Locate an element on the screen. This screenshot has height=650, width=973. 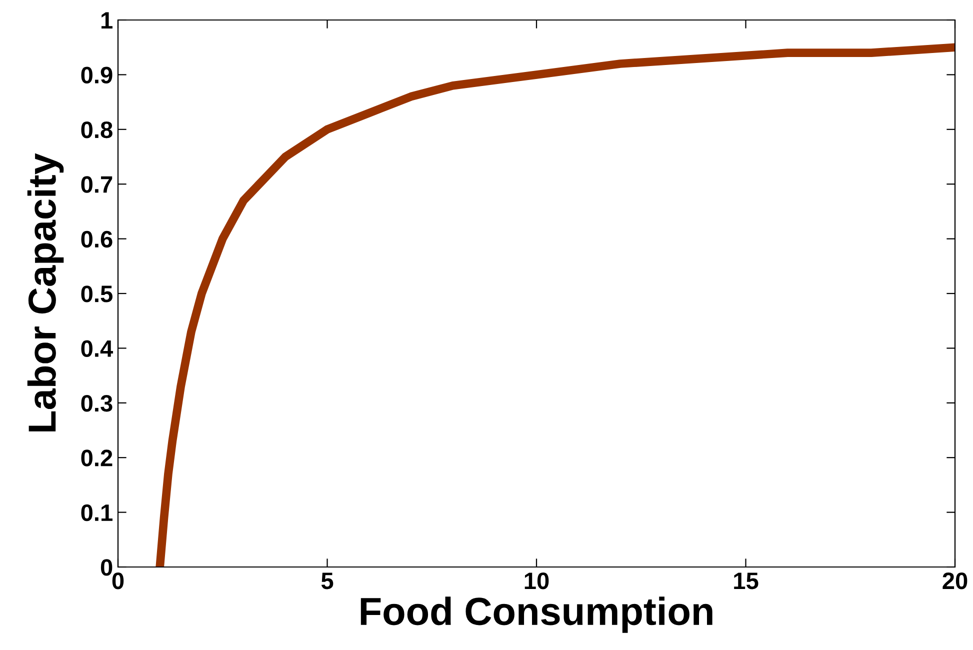
y-tick-label: 1 is located at coordinates (106, 20).